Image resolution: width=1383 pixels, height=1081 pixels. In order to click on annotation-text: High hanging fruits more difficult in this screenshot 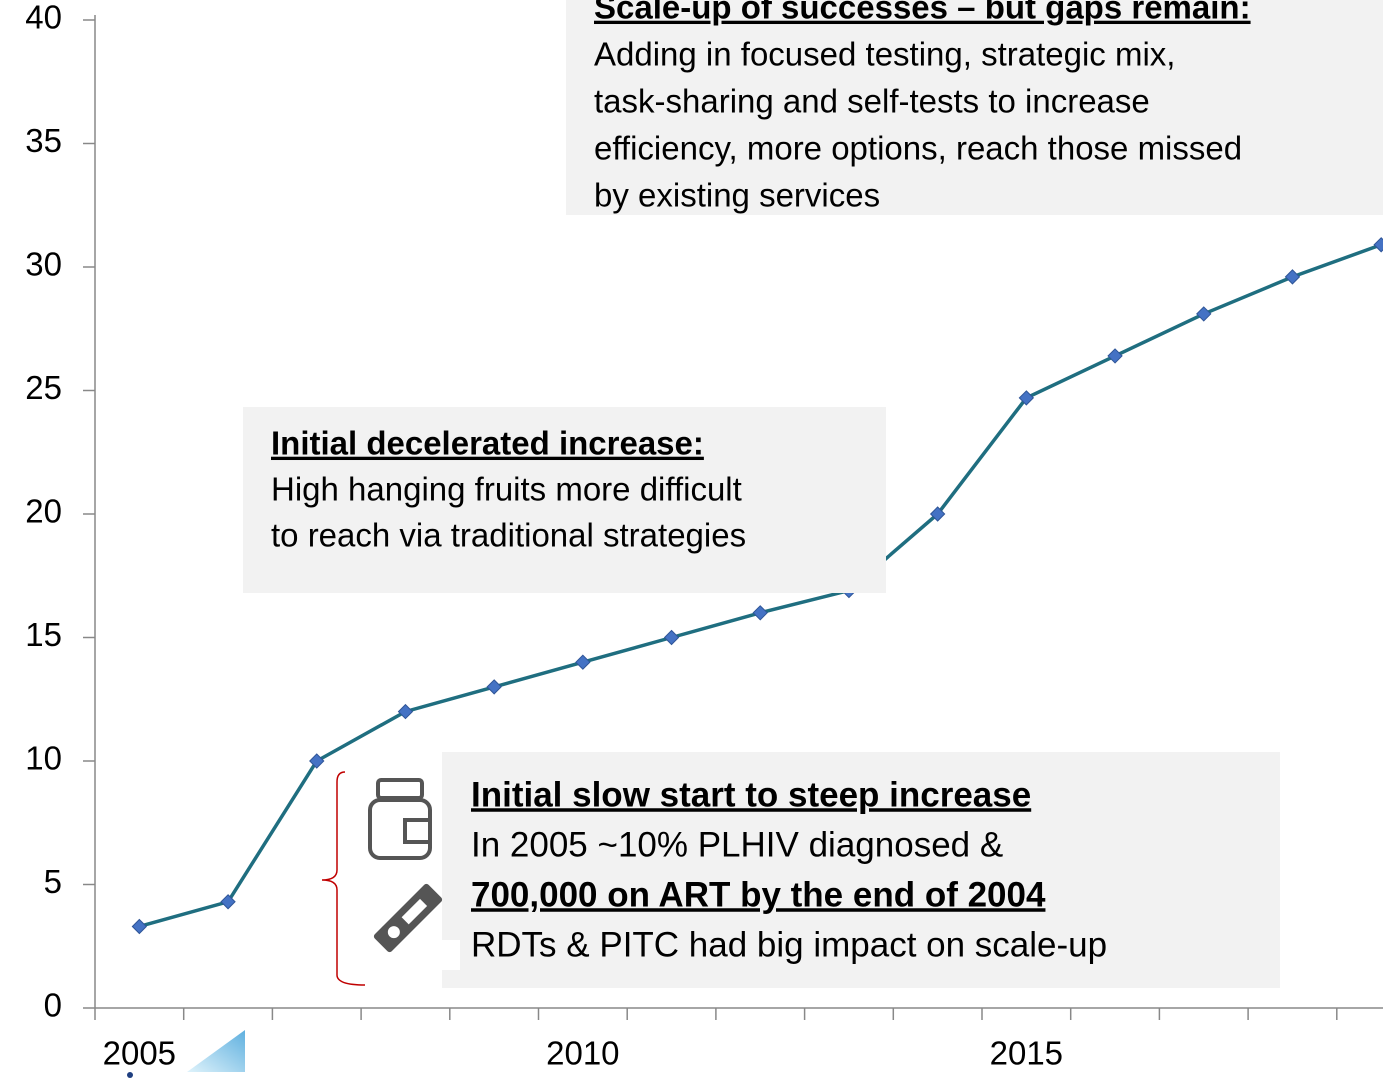, I will do `click(506, 489)`.